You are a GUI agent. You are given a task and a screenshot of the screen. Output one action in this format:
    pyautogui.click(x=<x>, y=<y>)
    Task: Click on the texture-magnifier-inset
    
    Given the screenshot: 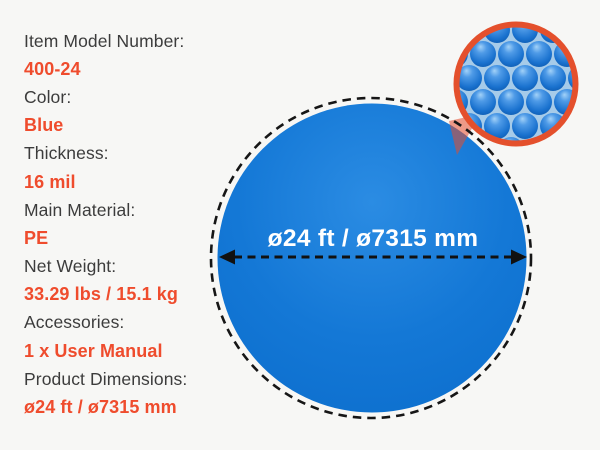 What is the action you would take?
    pyautogui.click(x=516, y=84)
    